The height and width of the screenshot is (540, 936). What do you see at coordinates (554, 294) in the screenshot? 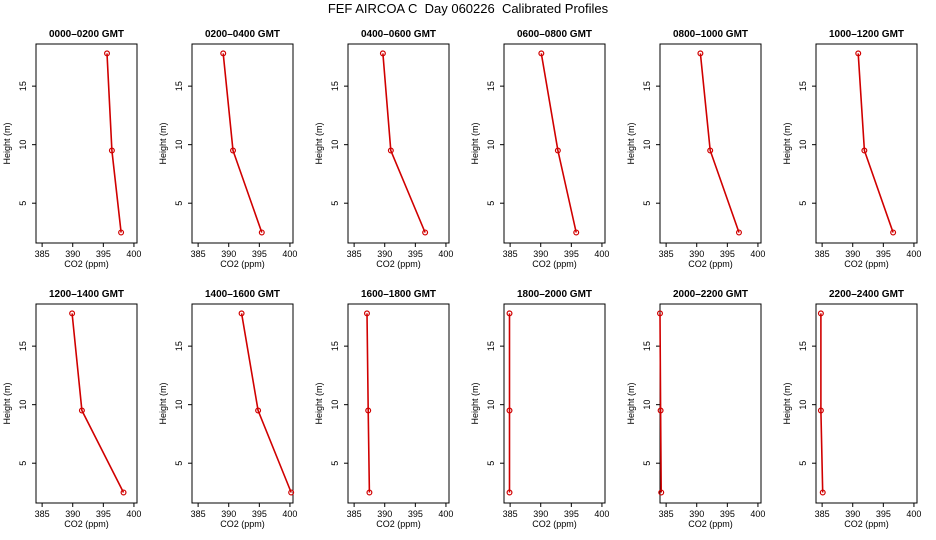
I see `panel-title: 1800–2000 GMT` at bounding box center [554, 294].